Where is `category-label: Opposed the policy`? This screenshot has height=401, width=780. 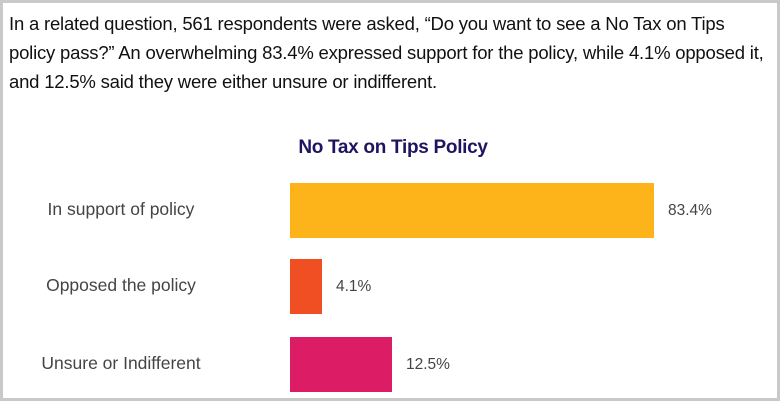 category-label: Opposed the policy is located at coordinates (121, 285).